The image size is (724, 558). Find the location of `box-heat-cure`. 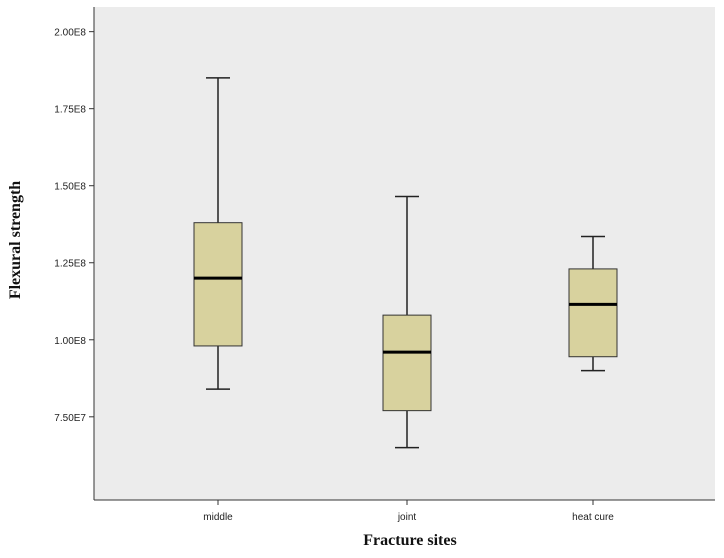

box-heat-cure is located at coordinates (593, 303).